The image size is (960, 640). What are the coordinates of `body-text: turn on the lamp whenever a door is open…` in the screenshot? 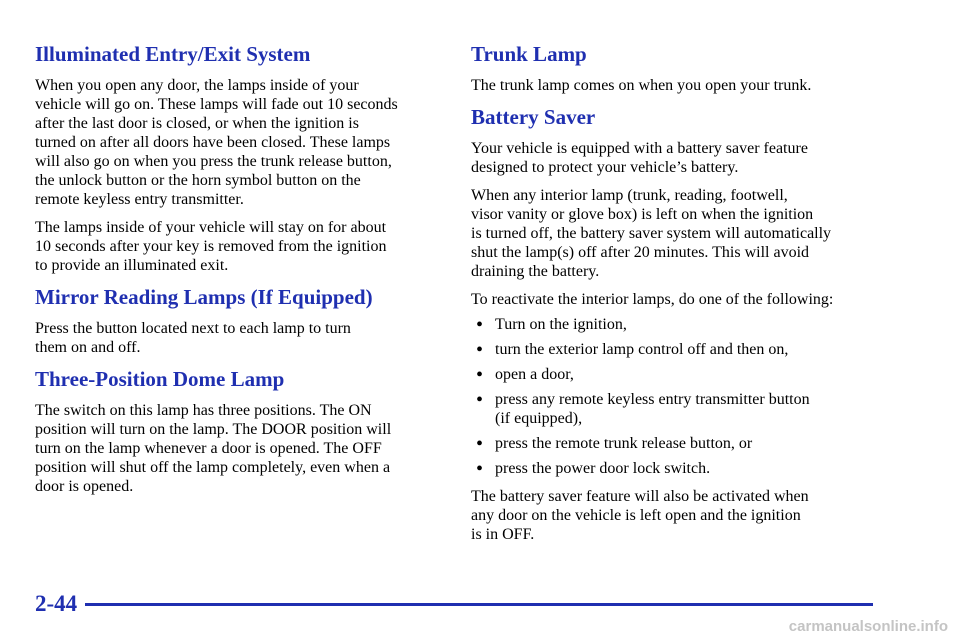 It's located at (208, 448).